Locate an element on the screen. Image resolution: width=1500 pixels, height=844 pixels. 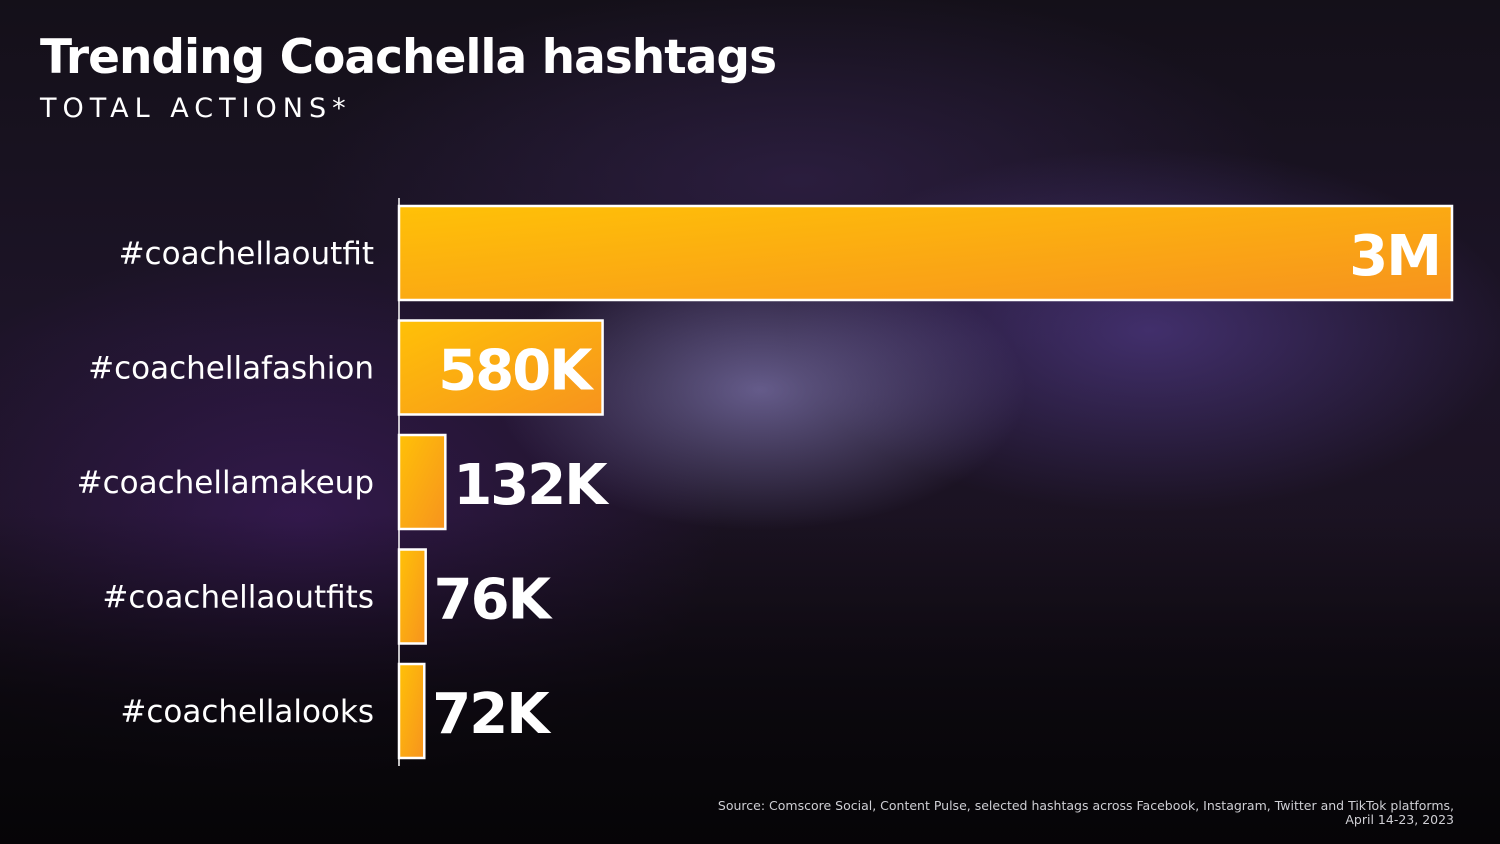
category-label: #coachellaoutfits is located at coordinates (238, 598).